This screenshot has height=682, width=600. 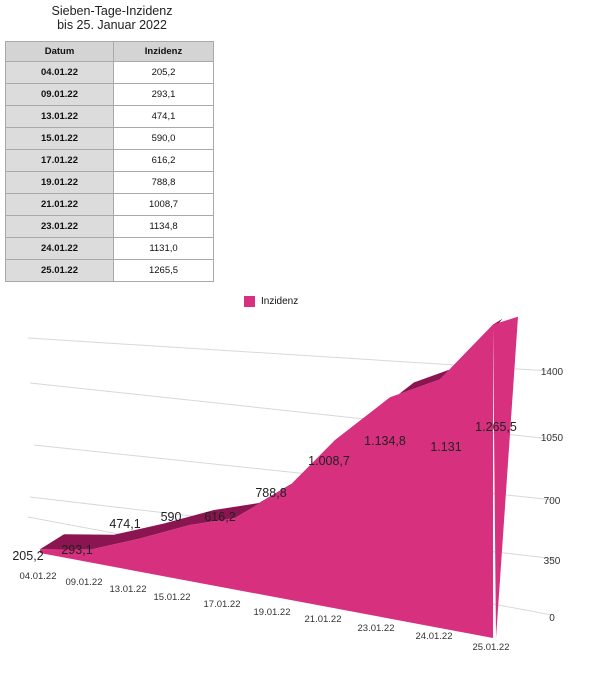 I want to click on x-tick-label: 23.01.22, so click(x=376, y=628).